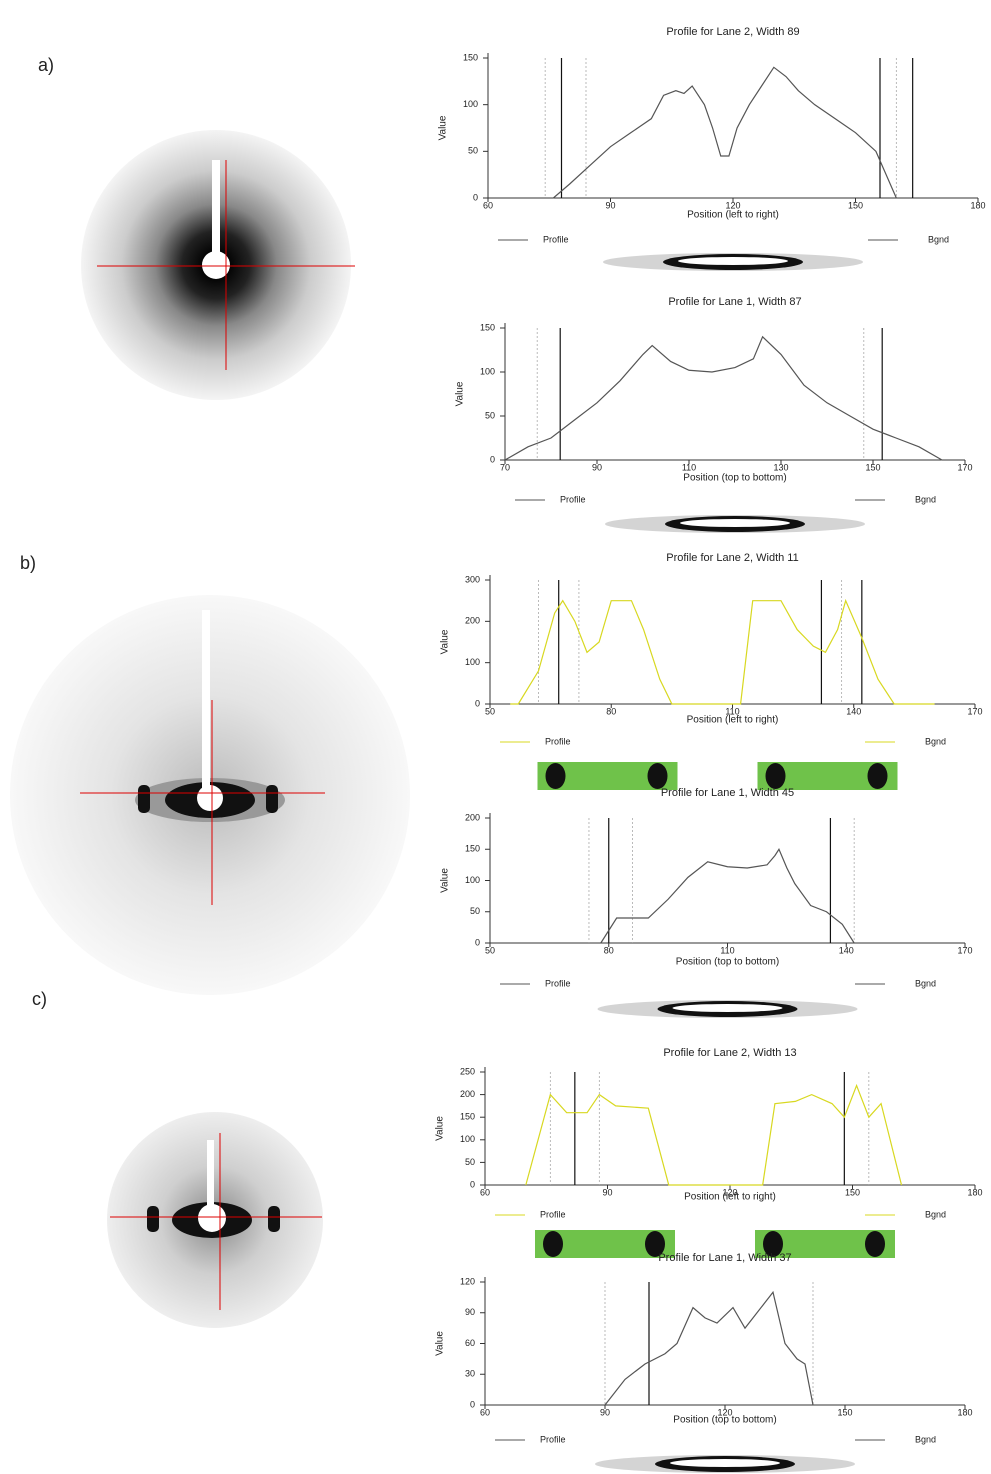 This screenshot has height=1474, width=991. I want to click on chart-title: Profile for Lane 1, Width 87, so click(734, 302).